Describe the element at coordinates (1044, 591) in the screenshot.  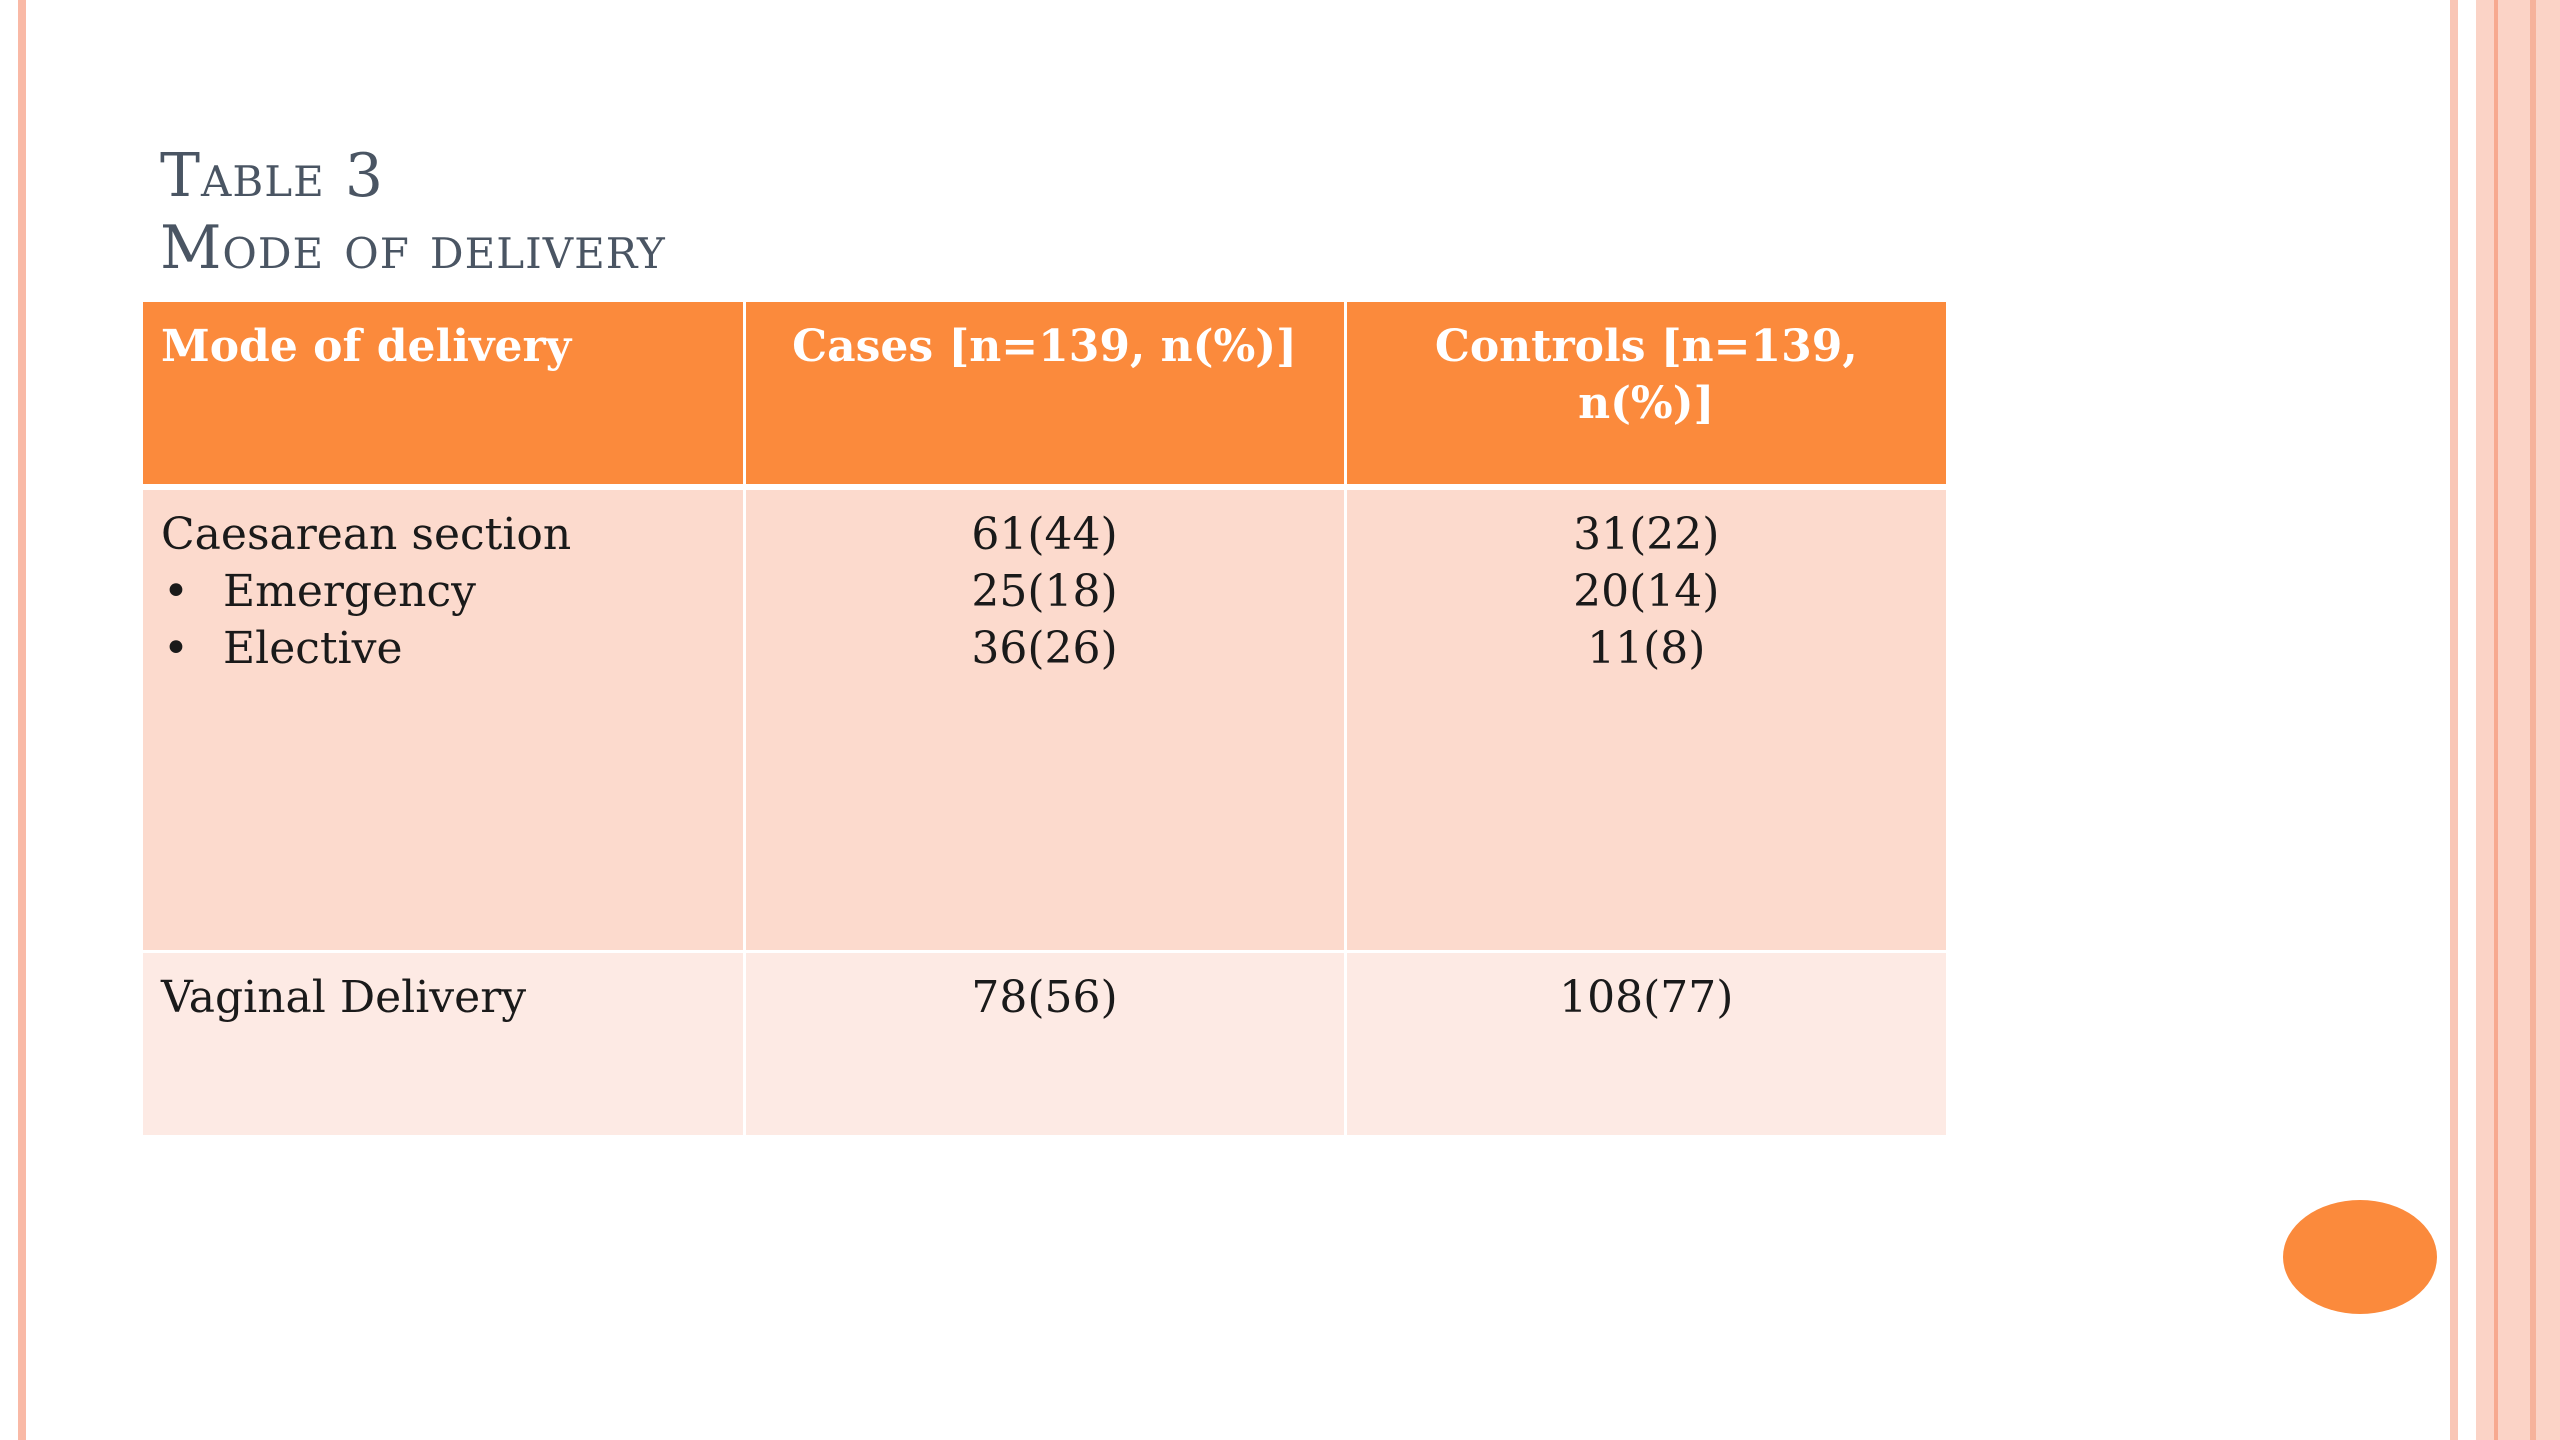
I see `cell-value: 25(18)` at that location.